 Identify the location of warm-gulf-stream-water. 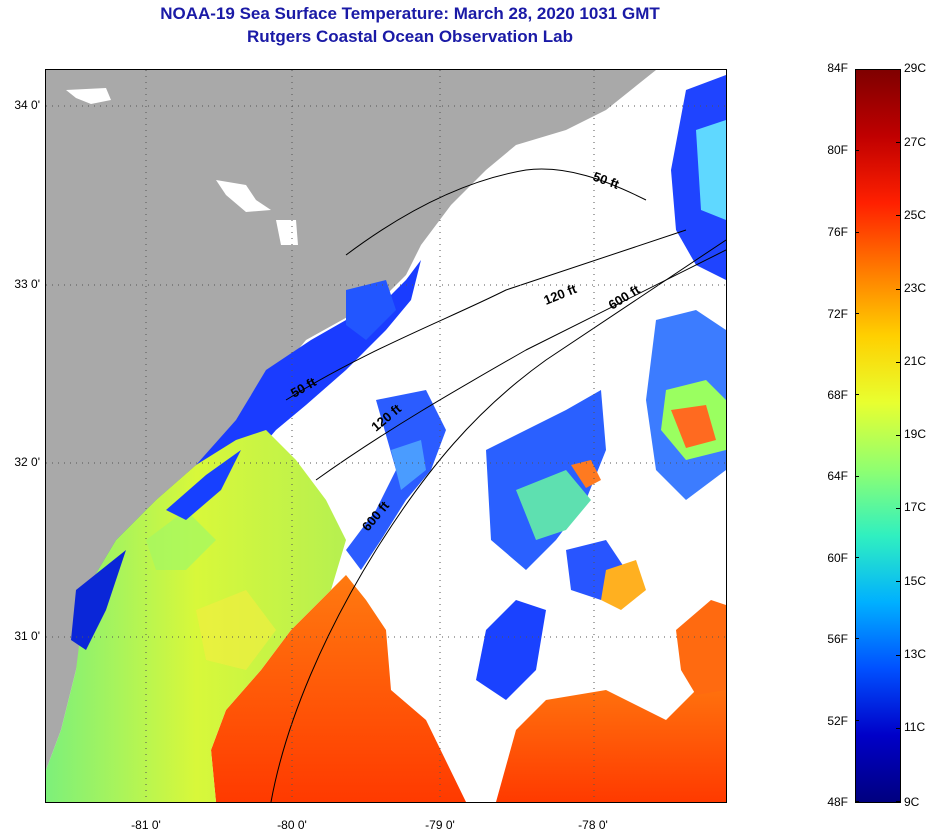
(338, 688).